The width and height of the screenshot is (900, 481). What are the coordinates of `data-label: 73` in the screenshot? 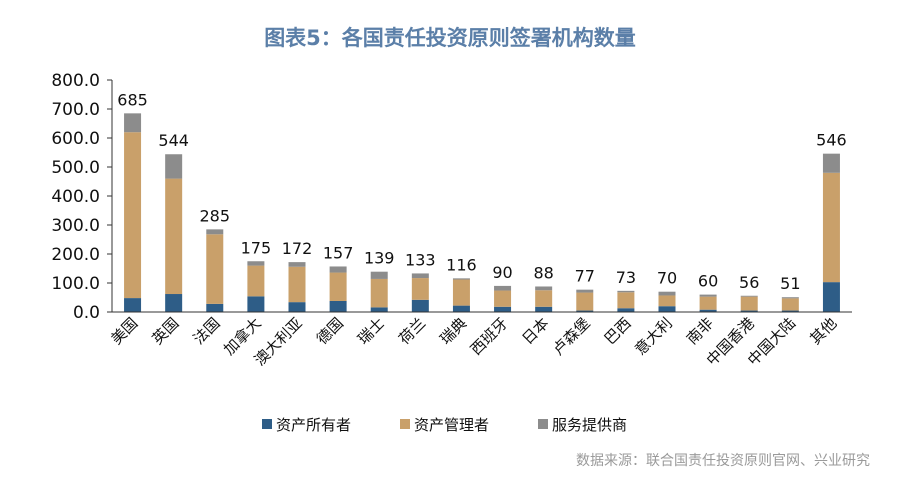 It's located at (626, 277).